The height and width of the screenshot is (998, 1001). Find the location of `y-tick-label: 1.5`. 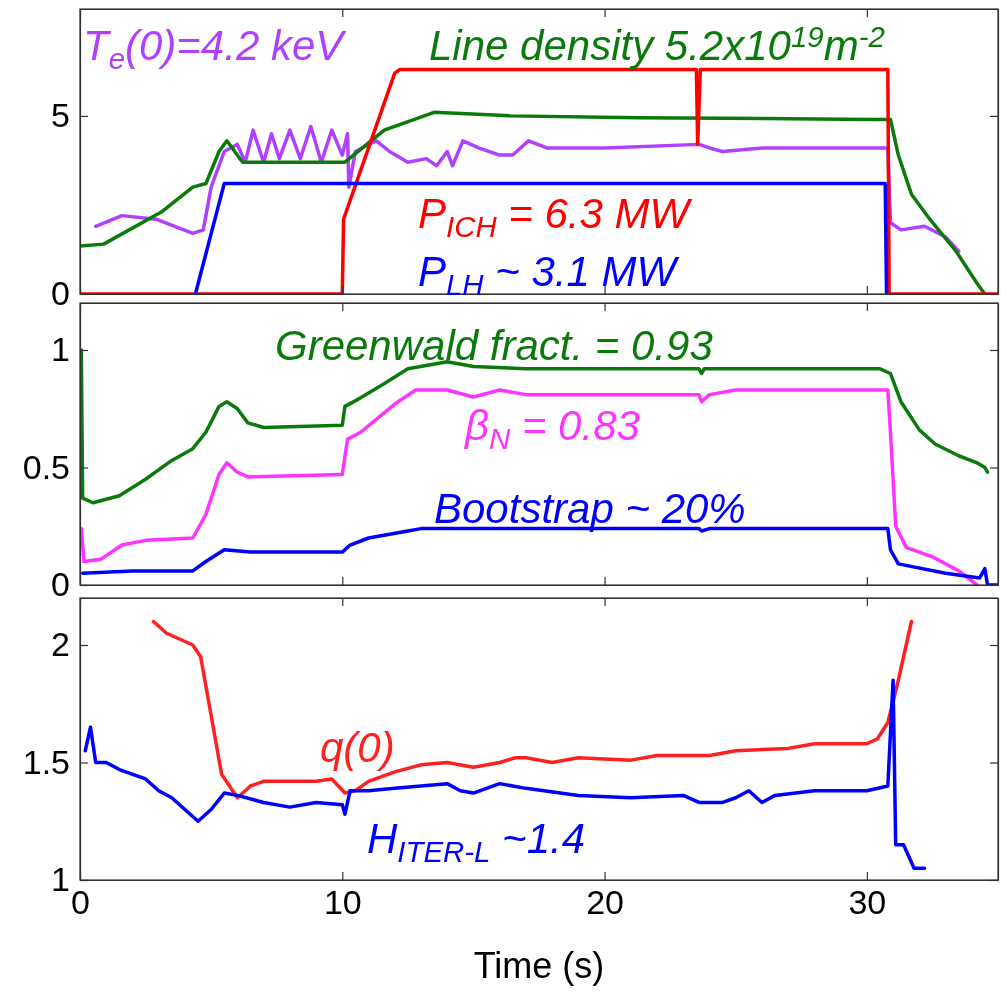

y-tick-label: 1.5 is located at coordinates (46, 761).